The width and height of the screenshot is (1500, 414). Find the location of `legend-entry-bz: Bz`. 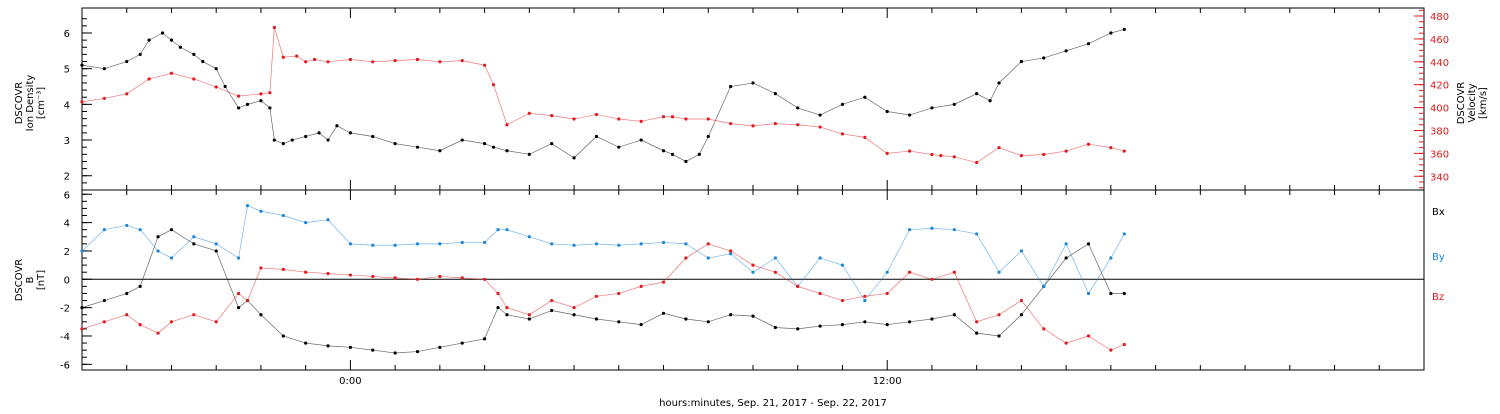

legend-entry-bz: Bz is located at coordinates (1438, 297).